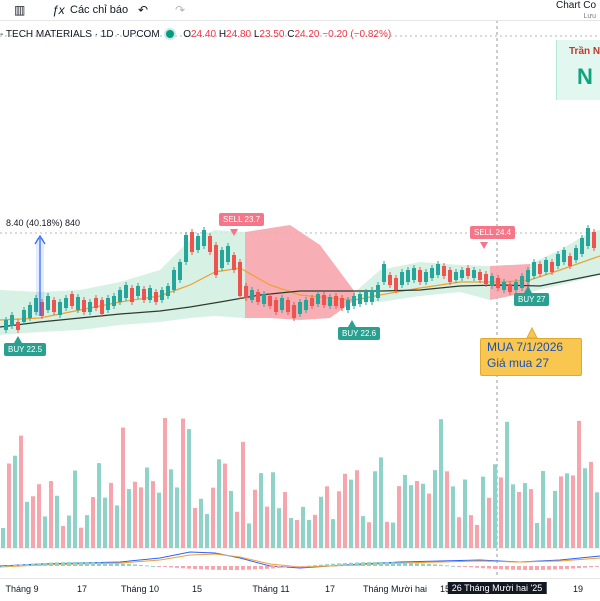 The width and height of the screenshot is (600, 601). What do you see at coordinates (82, 589) in the screenshot?
I see `x-tick-label: 17` at bounding box center [82, 589].